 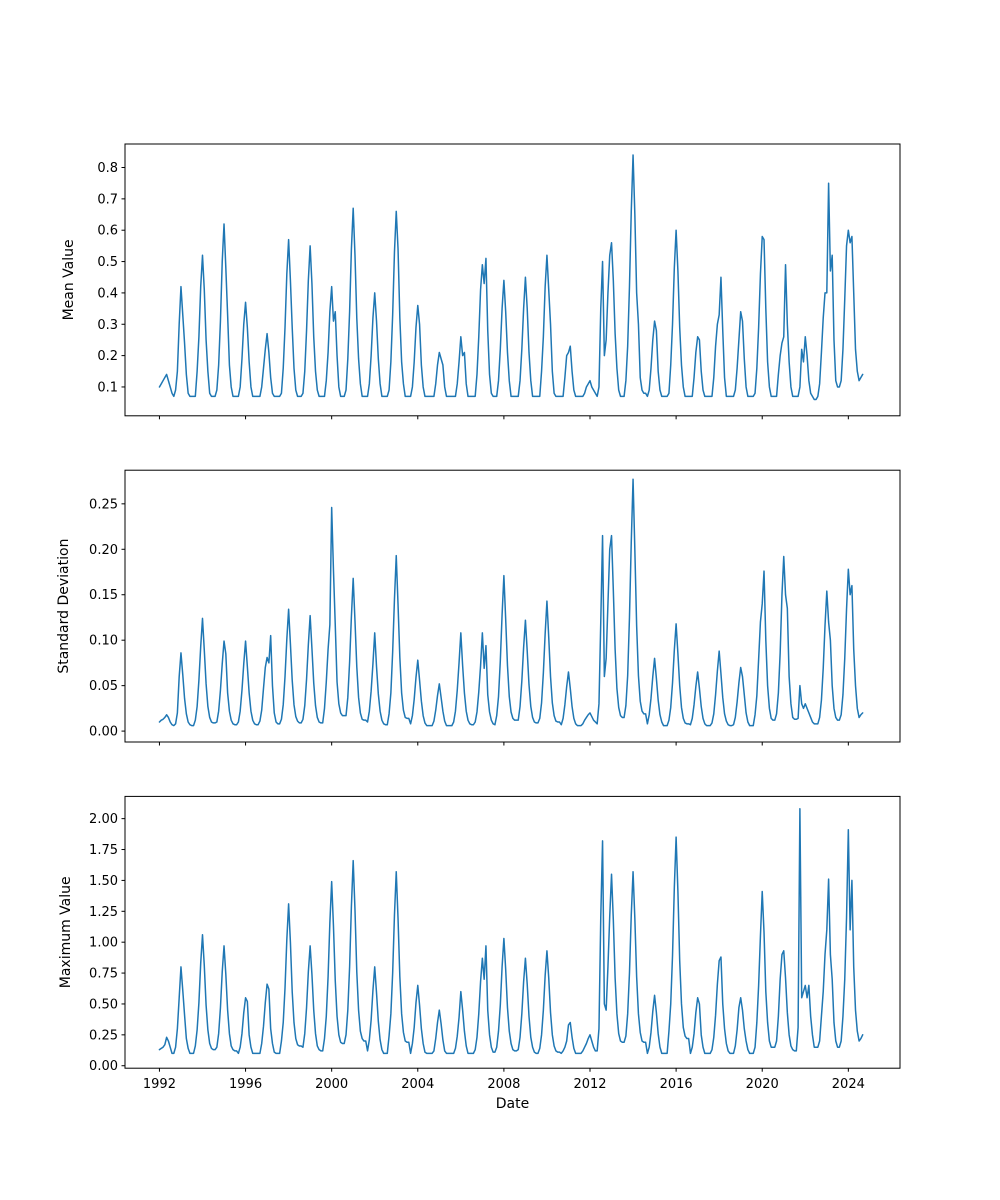 What do you see at coordinates (107, 199) in the screenshot?
I see `y-tick-label: 0.7` at bounding box center [107, 199].